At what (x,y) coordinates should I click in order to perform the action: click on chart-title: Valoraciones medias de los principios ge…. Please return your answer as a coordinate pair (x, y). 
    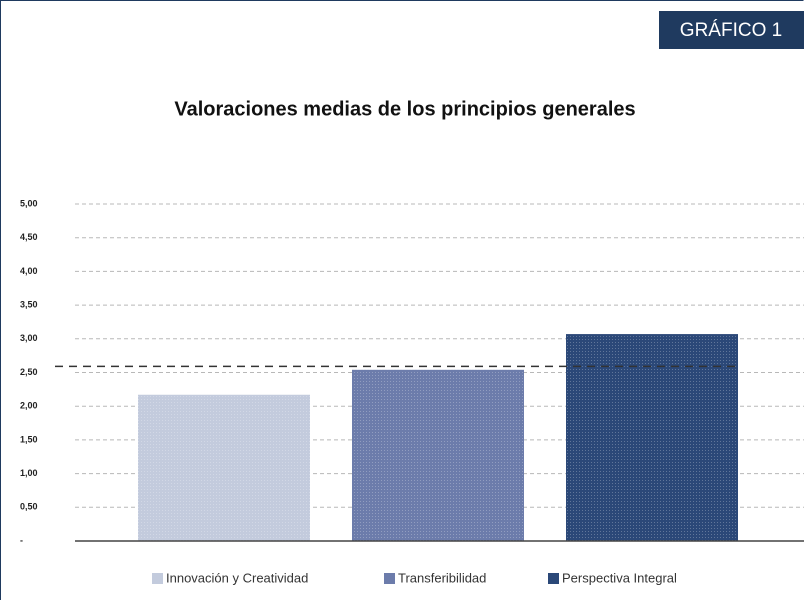
    Looking at the image, I should click on (404, 109).